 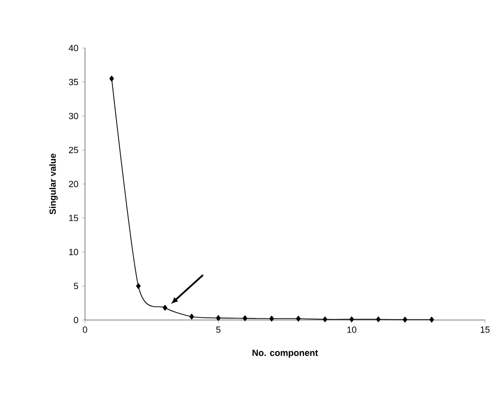 What do you see at coordinates (485, 329) in the screenshot?
I see `x-tick-label: 15` at bounding box center [485, 329].